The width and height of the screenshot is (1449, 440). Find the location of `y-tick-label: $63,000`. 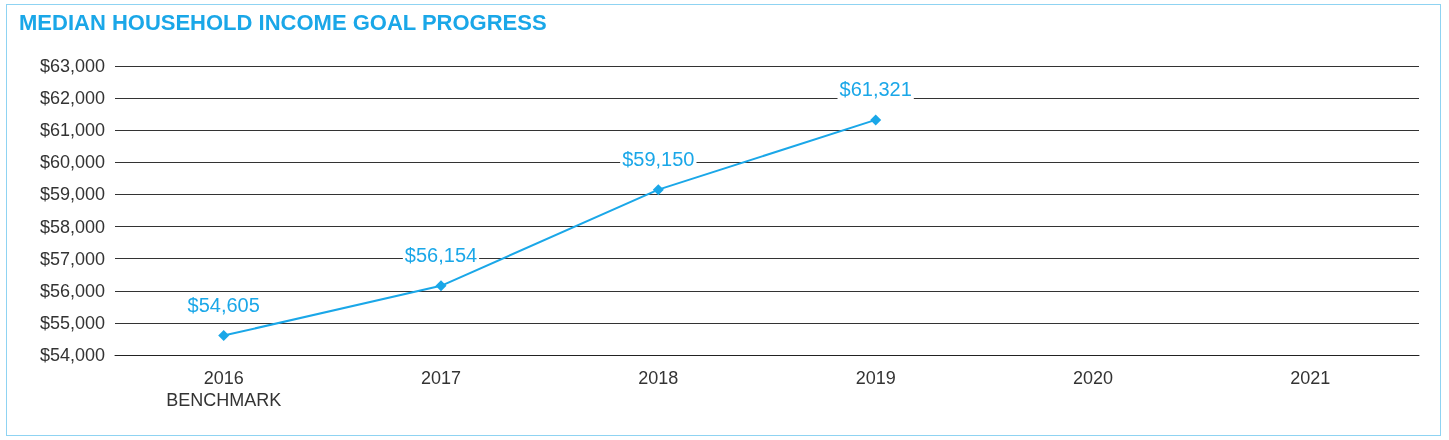

y-tick-label: $63,000 is located at coordinates (72, 66).